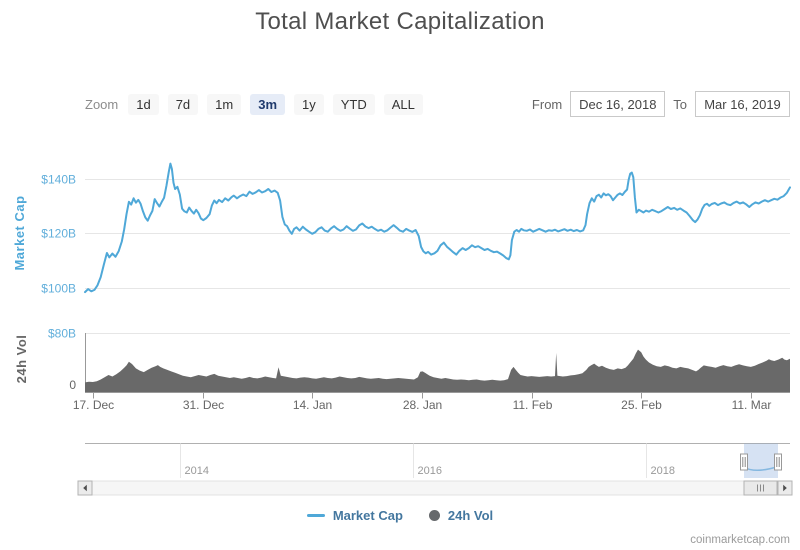 Image resolution: width=800 pixels, height=550 pixels. Describe the element at coordinates (785, 488) in the screenshot. I see `scrollbar-right-arrow-icon` at that location.